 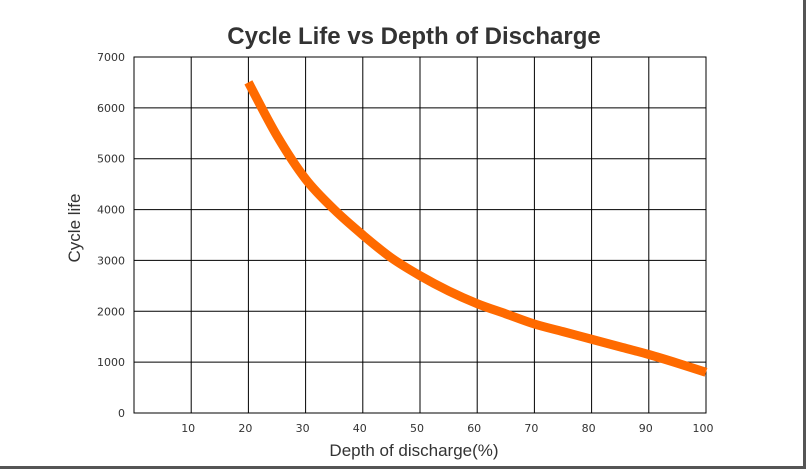 I want to click on chart-title: Cycle Life vs Depth of Discharge, so click(x=413, y=36).